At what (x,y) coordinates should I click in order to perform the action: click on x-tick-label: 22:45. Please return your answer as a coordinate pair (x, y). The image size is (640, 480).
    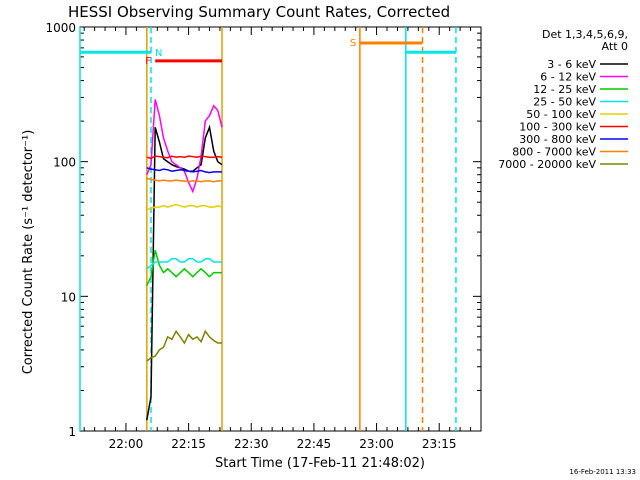
    Looking at the image, I should click on (314, 444).